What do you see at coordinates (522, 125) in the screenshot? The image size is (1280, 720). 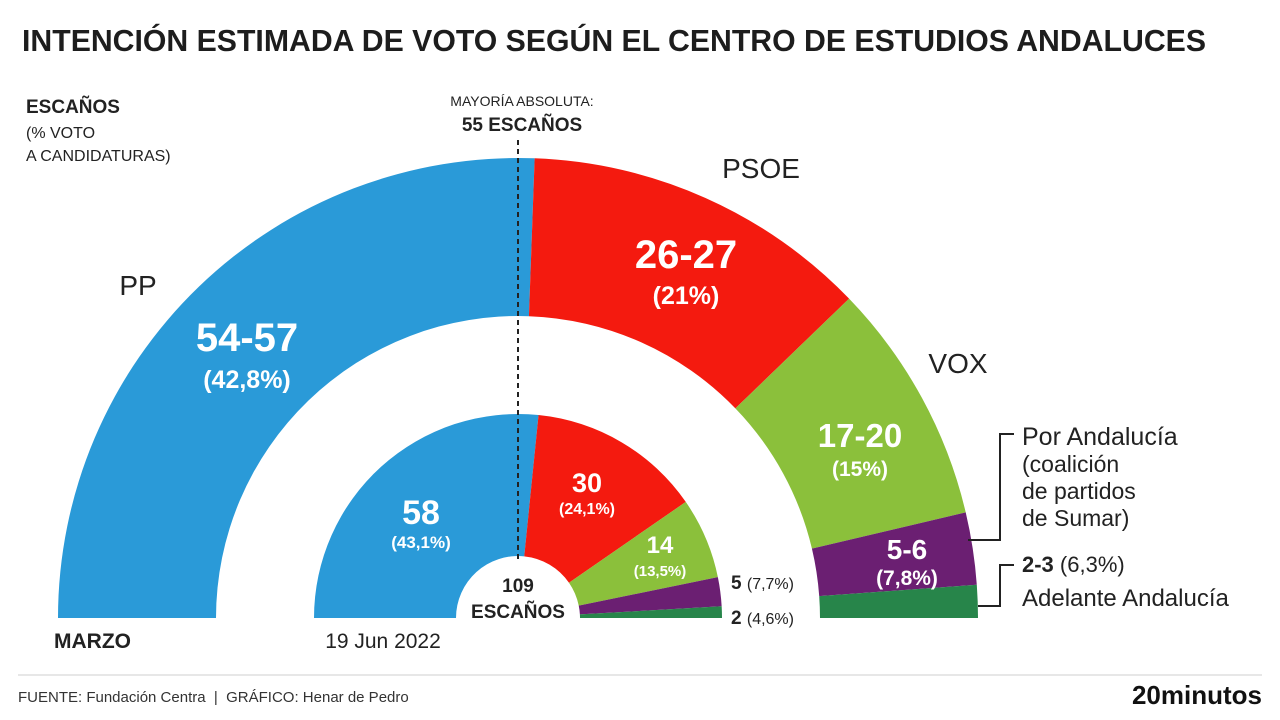 I see `majority-seats: 55 ESCAÑOS` at bounding box center [522, 125].